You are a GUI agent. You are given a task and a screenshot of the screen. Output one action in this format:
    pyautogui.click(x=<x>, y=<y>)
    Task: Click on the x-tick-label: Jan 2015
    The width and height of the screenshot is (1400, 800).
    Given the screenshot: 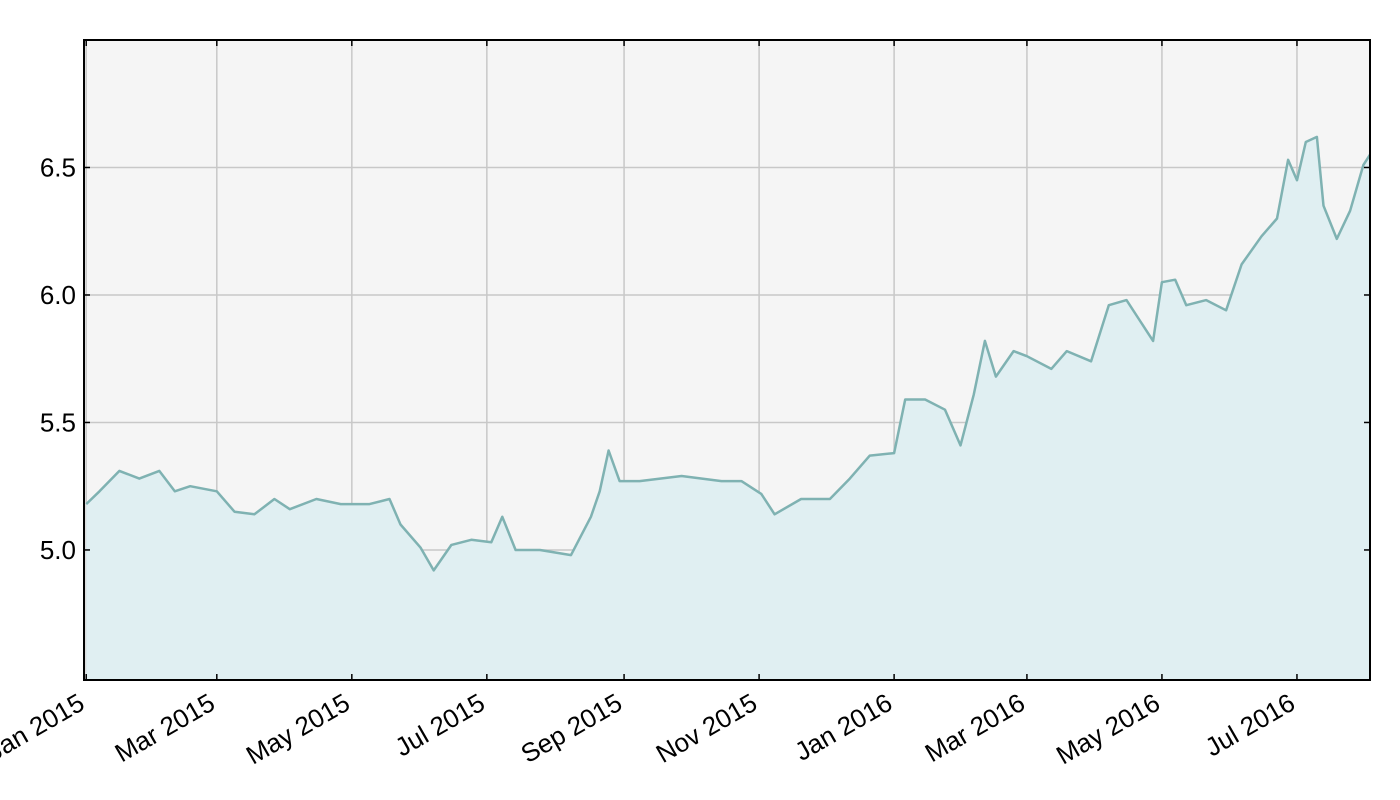 What is the action you would take?
    pyautogui.click(x=44, y=726)
    